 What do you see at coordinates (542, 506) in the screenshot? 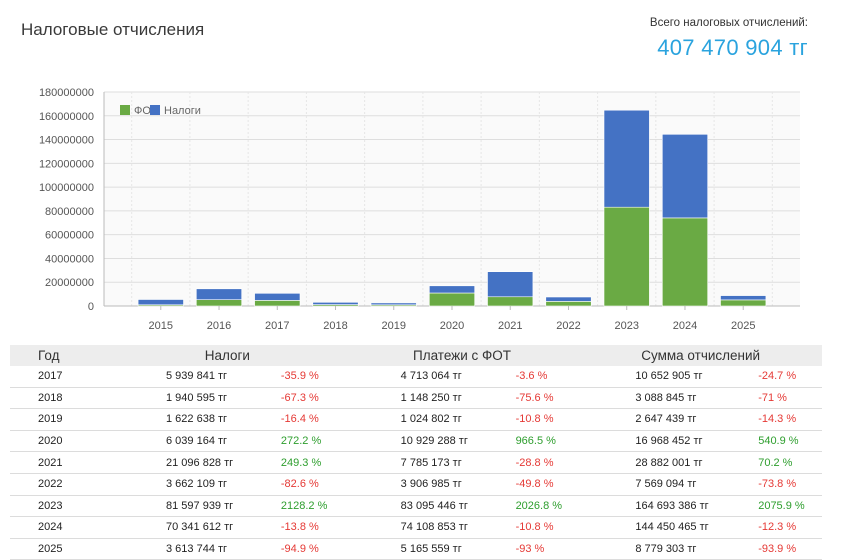
I see `cell-fot-change: 2026.8 %` at bounding box center [542, 506].